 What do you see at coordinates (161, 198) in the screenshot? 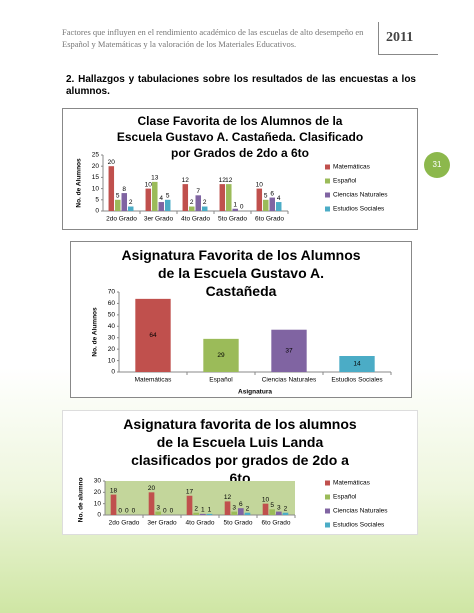
I see `data-label: 4` at bounding box center [161, 198].